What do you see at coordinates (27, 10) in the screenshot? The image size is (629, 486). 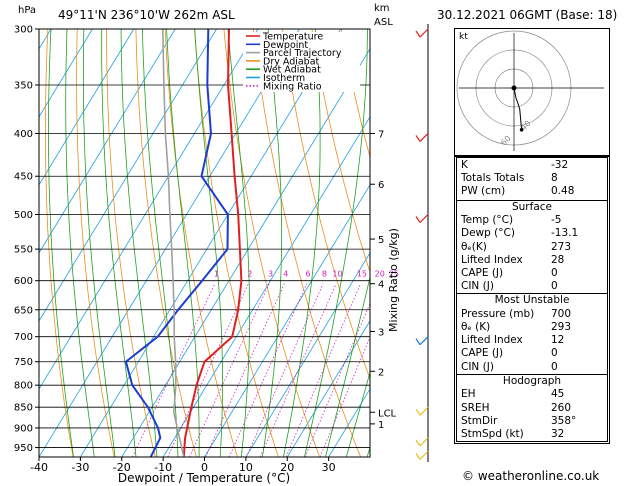 I see `hpa-label: hPa` at bounding box center [27, 10].